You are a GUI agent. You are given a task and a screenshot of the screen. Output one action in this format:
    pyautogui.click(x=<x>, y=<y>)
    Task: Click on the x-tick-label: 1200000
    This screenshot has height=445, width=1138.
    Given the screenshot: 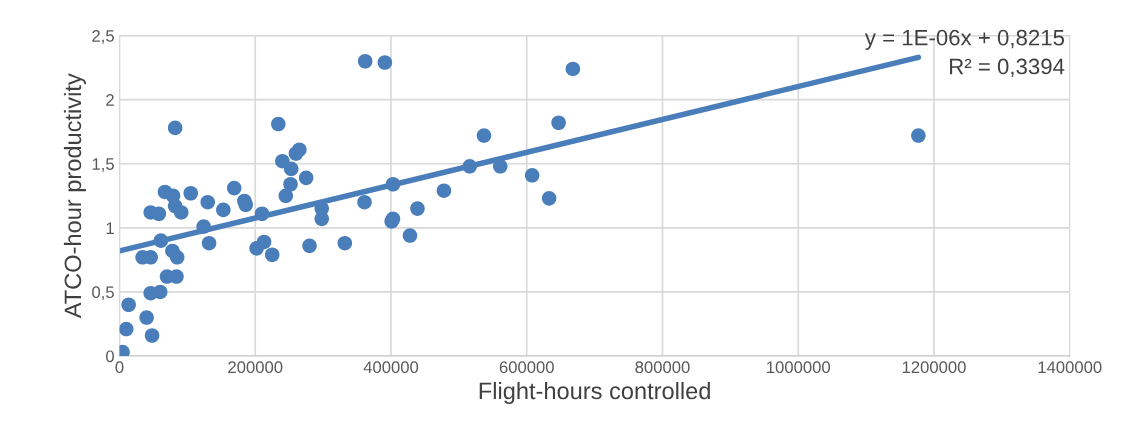 What is the action you would take?
    pyautogui.click(x=934, y=367)
    